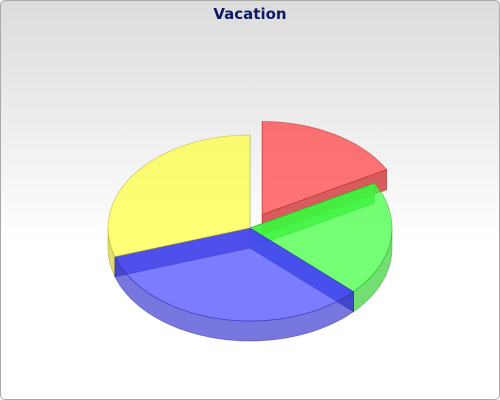  What do you see at coordinates (250, 14) in the screenshot?
I see `chart-title: Vacation` at bounding box center [250, 14].